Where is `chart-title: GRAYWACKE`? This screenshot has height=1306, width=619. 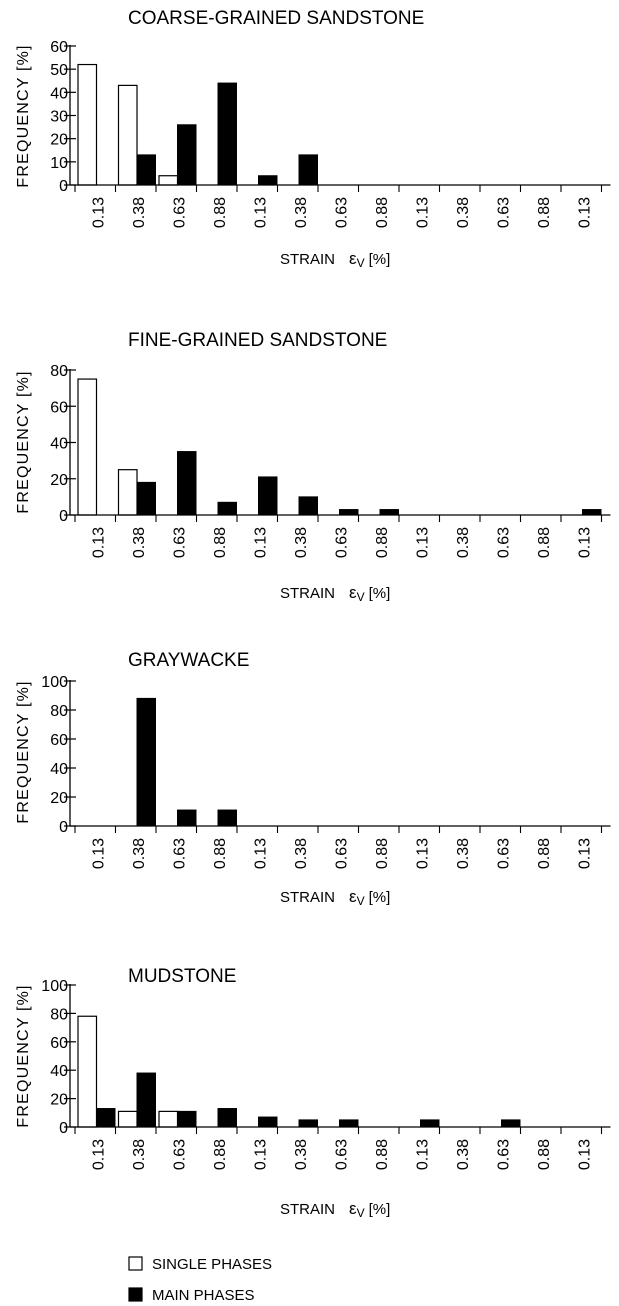
chart-title: GRAYWACKE is located at coordinates (188, 660).